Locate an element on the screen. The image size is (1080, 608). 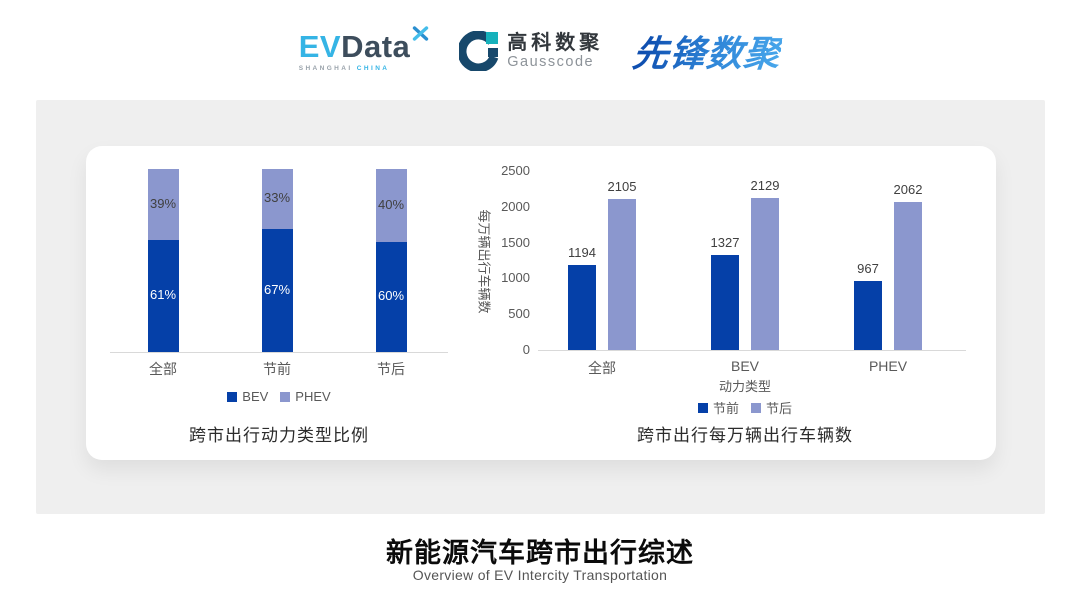
gausscode-en-text: Gausscode is located at coordinates (551, 61).